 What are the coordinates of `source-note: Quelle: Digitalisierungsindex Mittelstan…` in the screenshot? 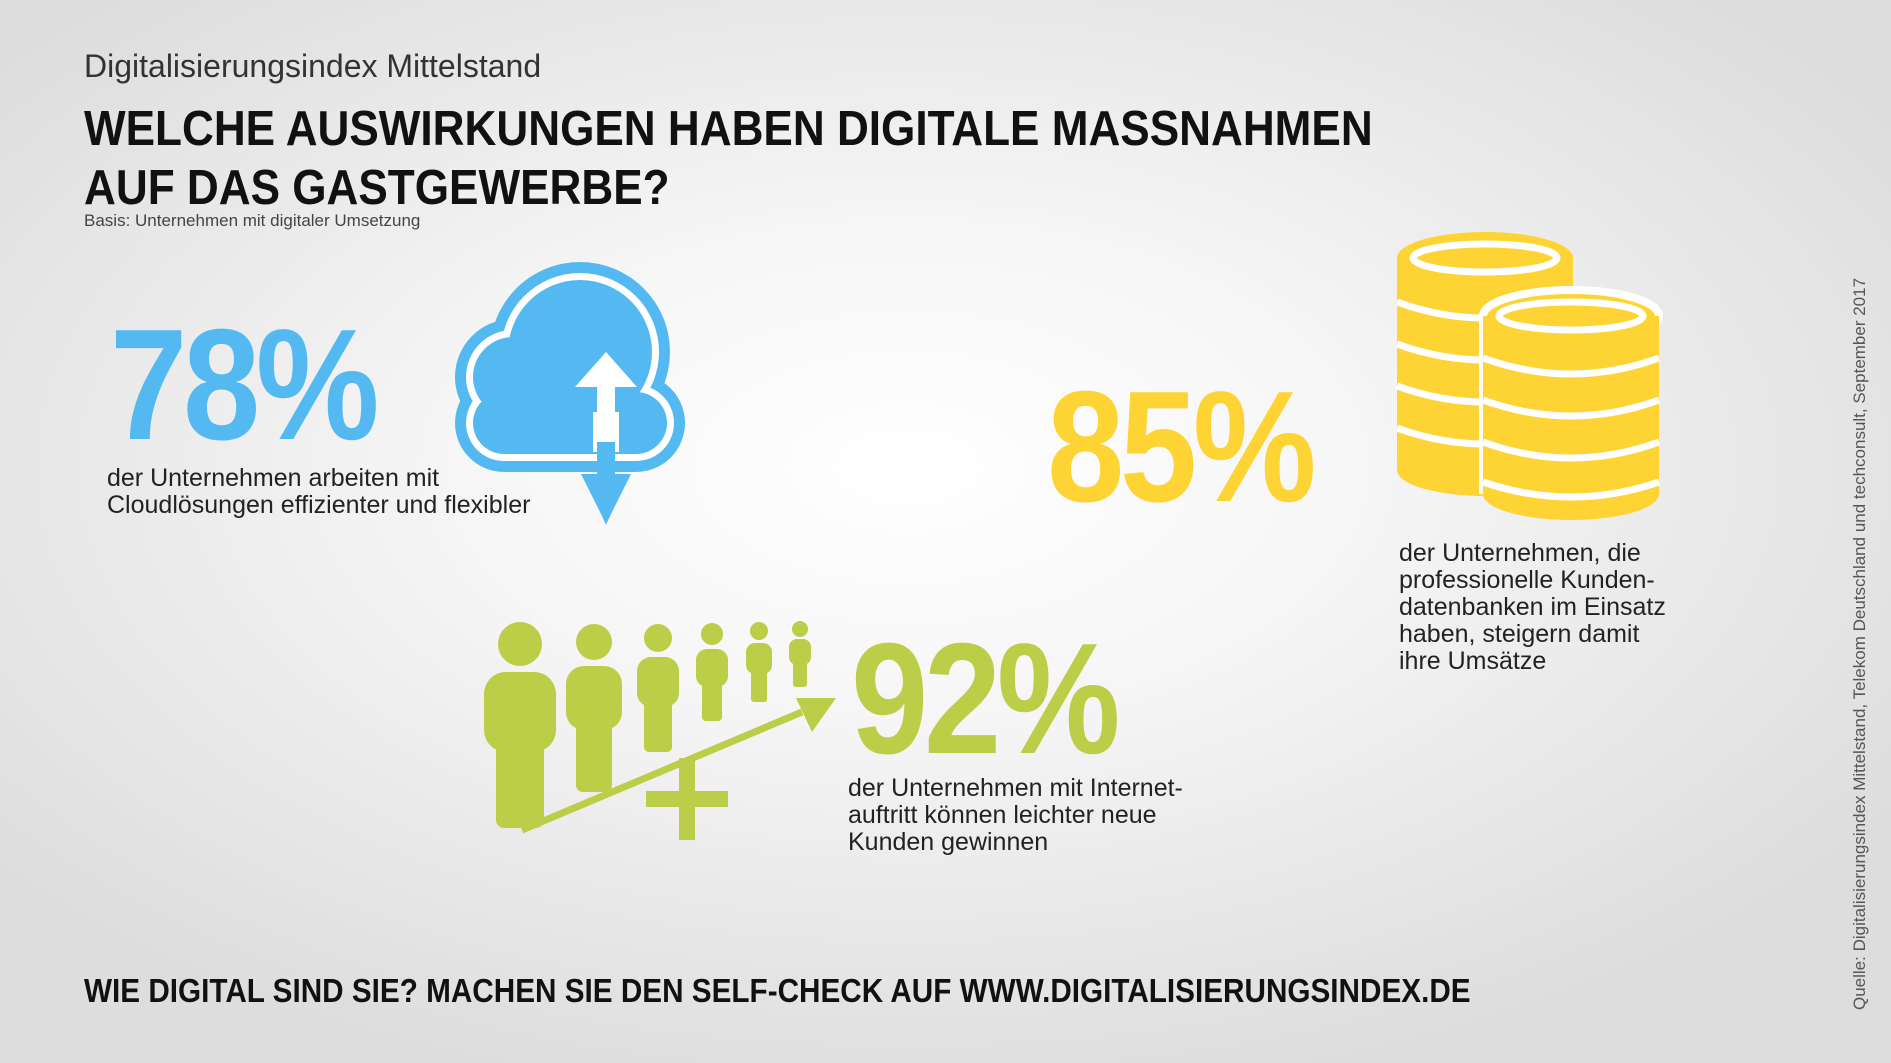 It's located at (1859, 643).